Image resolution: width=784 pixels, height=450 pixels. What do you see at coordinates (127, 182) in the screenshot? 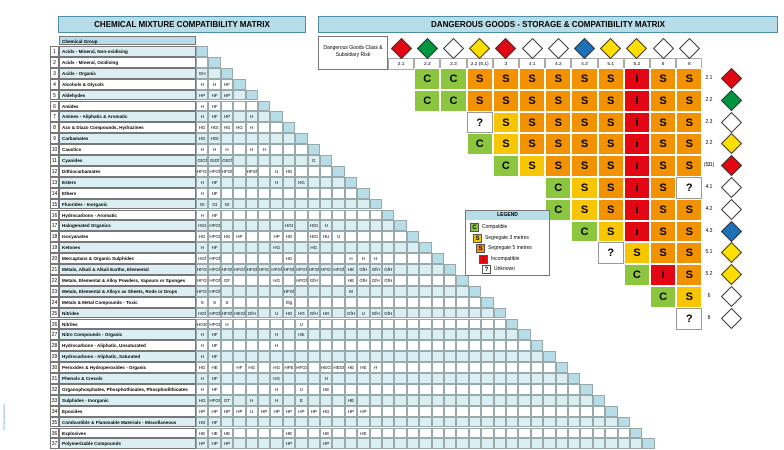
I see `group-label: Esters` at bounding box center [127, 182].